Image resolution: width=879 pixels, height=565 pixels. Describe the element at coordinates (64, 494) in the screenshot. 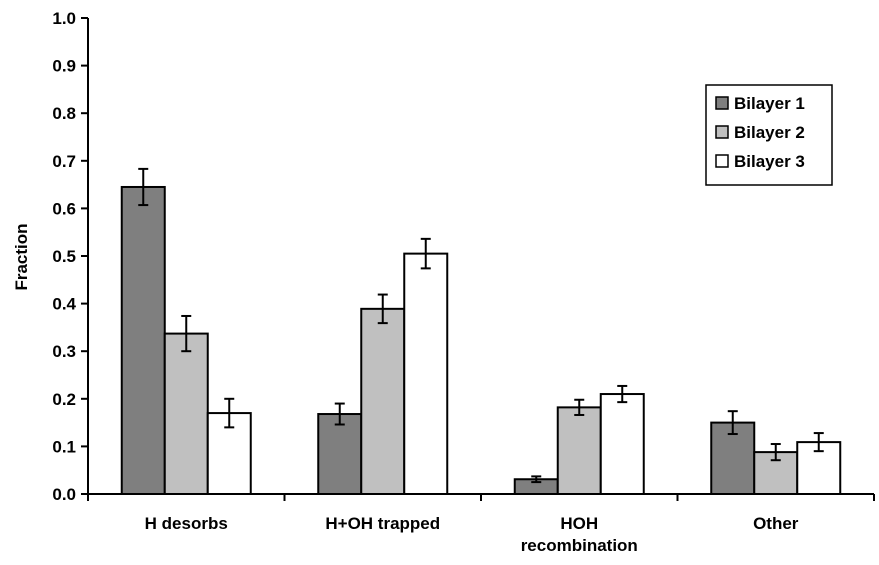

I see `y-tick-label: 0.0` at that location.